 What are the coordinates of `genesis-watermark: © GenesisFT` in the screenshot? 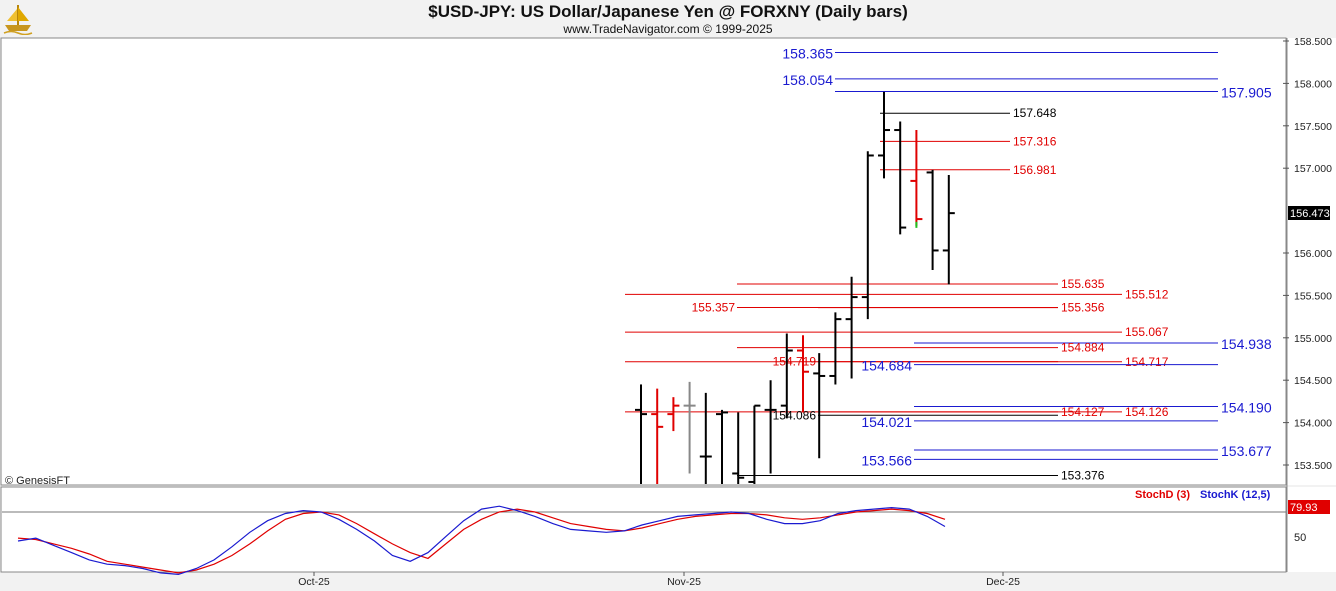 It's located at (37, 481).